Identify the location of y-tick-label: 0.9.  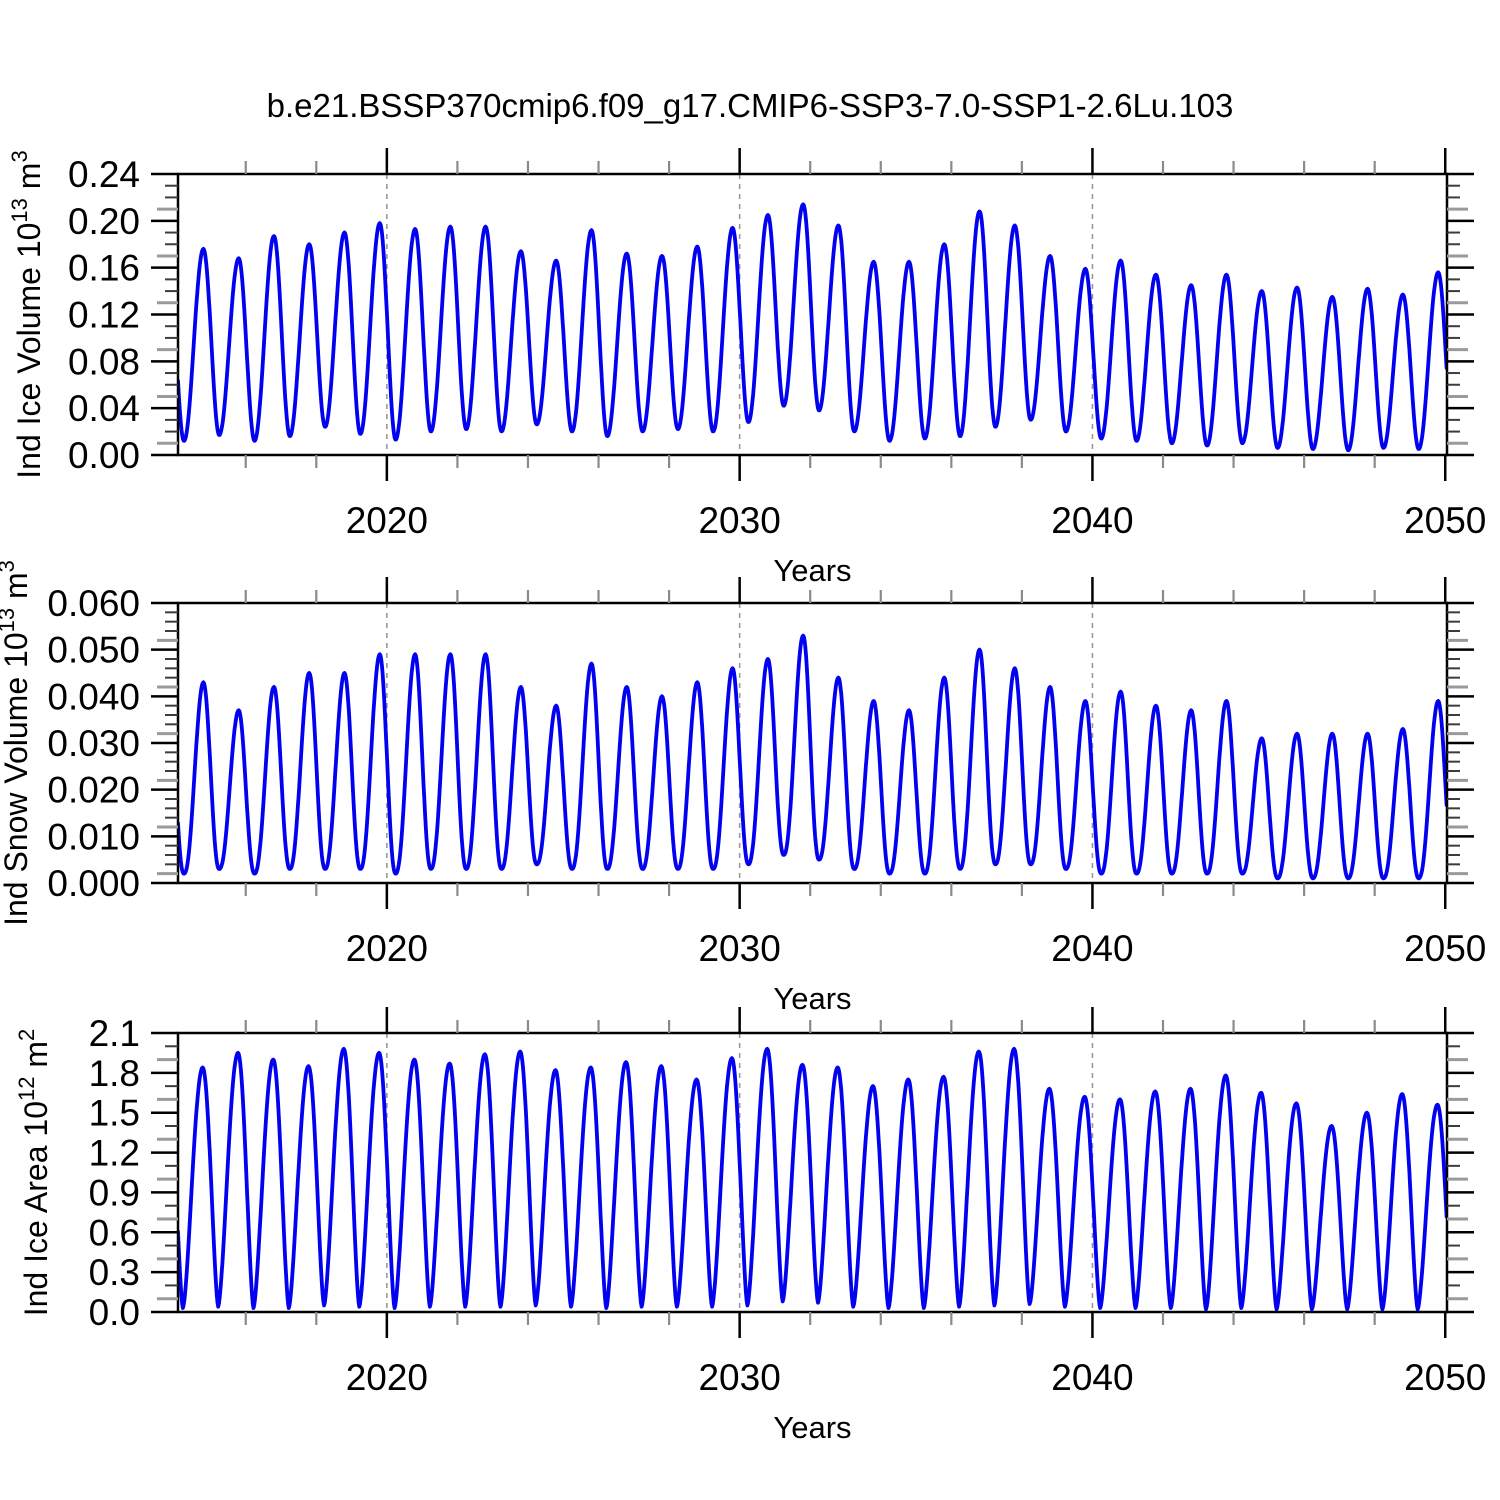
(114, 1192).